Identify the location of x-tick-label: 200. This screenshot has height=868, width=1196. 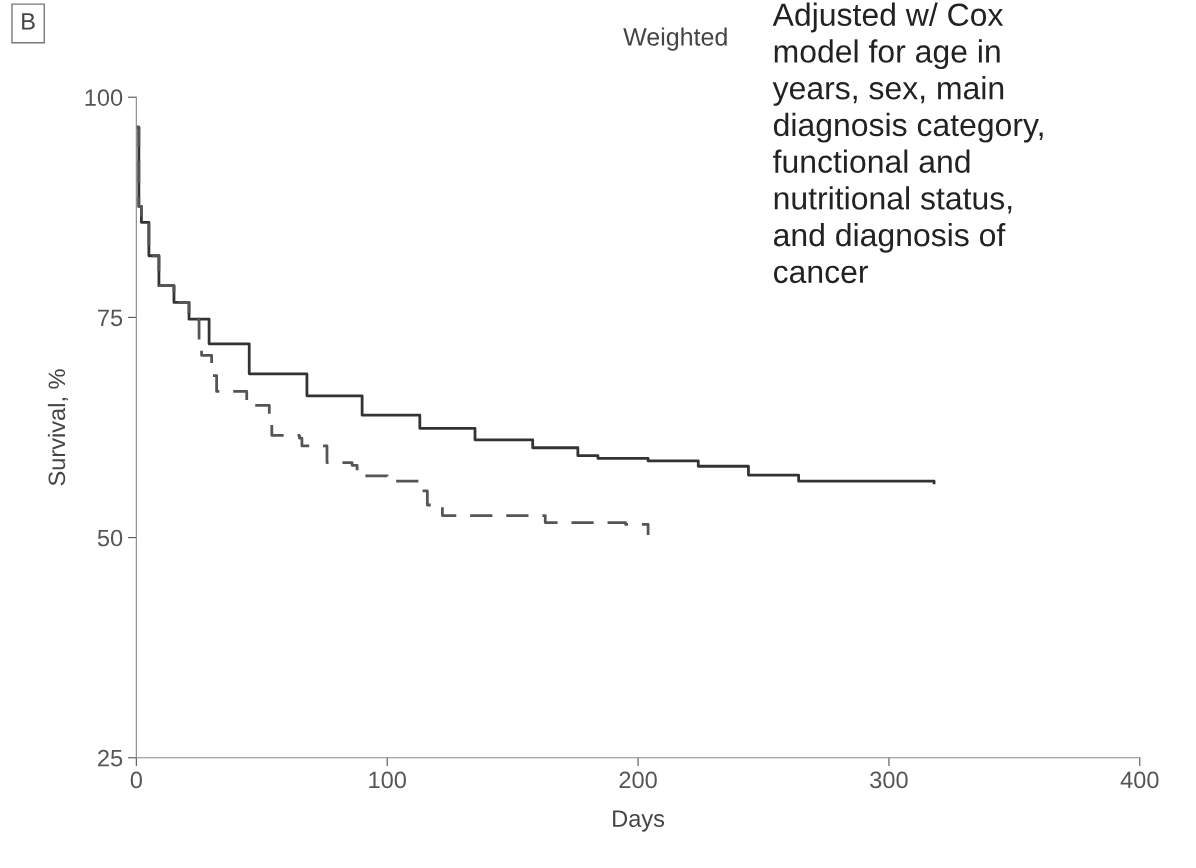
(638, 780).